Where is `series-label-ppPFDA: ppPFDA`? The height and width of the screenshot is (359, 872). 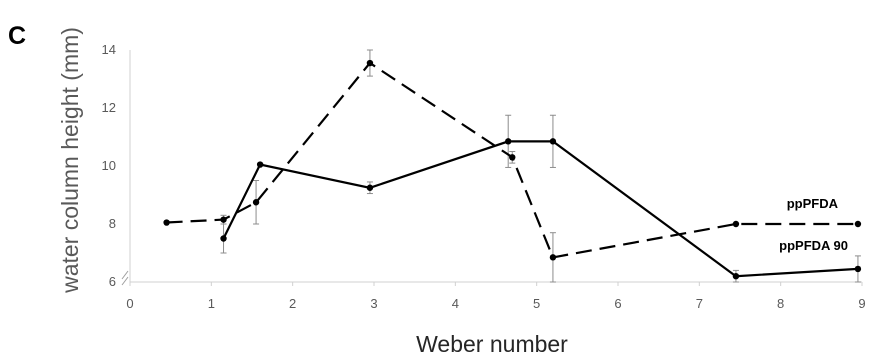 series-label-ppPFDA: ppPFDA is located at coordinates (813, 203).